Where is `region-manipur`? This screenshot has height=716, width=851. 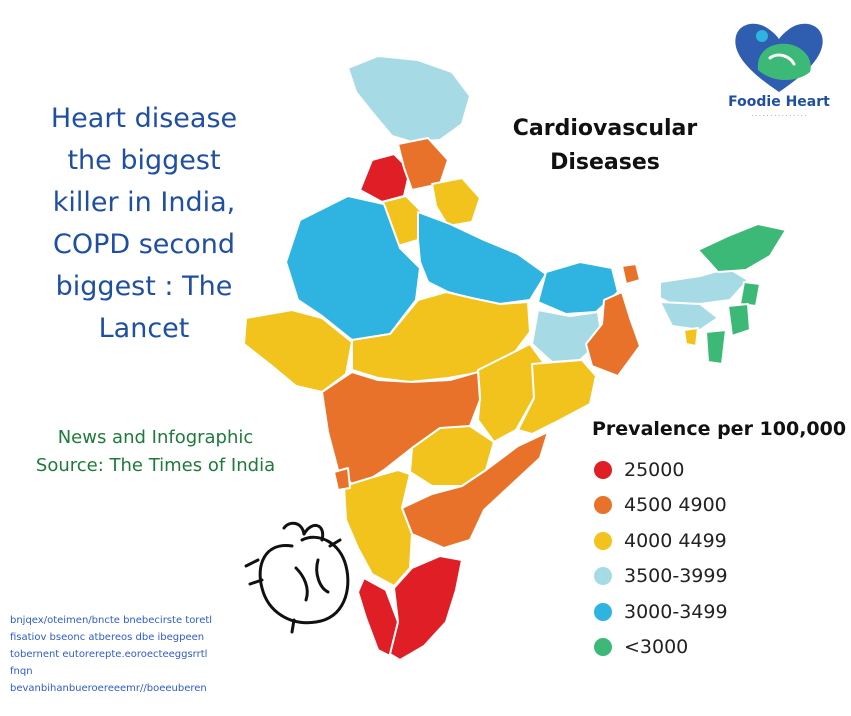 region-manipur is located at coordinates (739, 320).